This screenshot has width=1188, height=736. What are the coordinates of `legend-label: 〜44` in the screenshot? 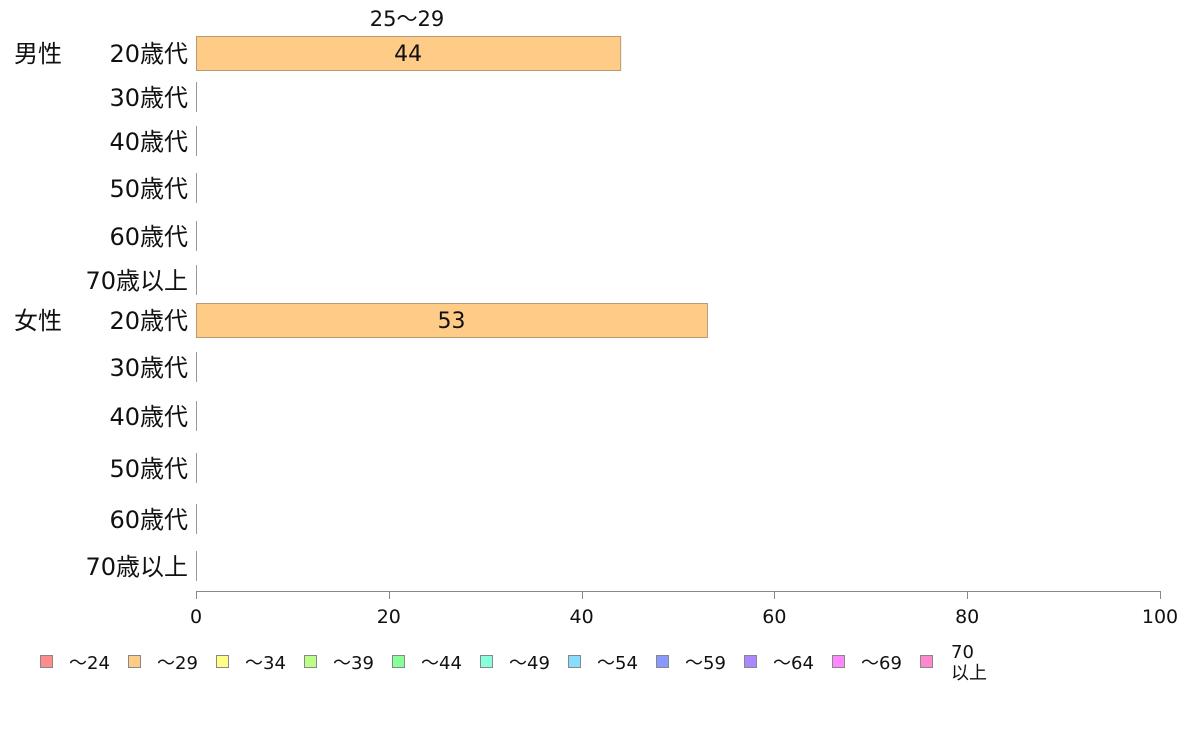 It's located at (441, 663).